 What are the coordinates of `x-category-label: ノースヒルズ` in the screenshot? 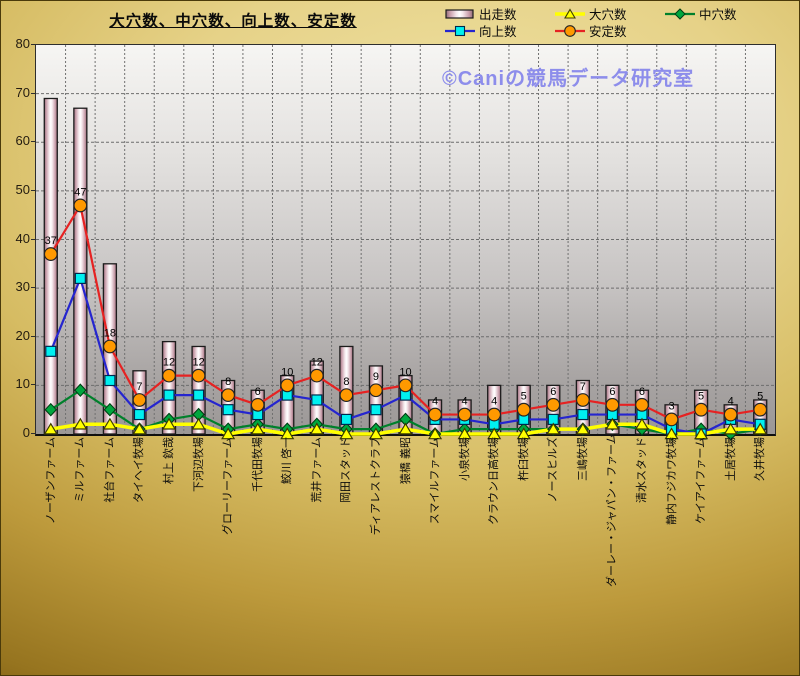 It's located at (553, 470).